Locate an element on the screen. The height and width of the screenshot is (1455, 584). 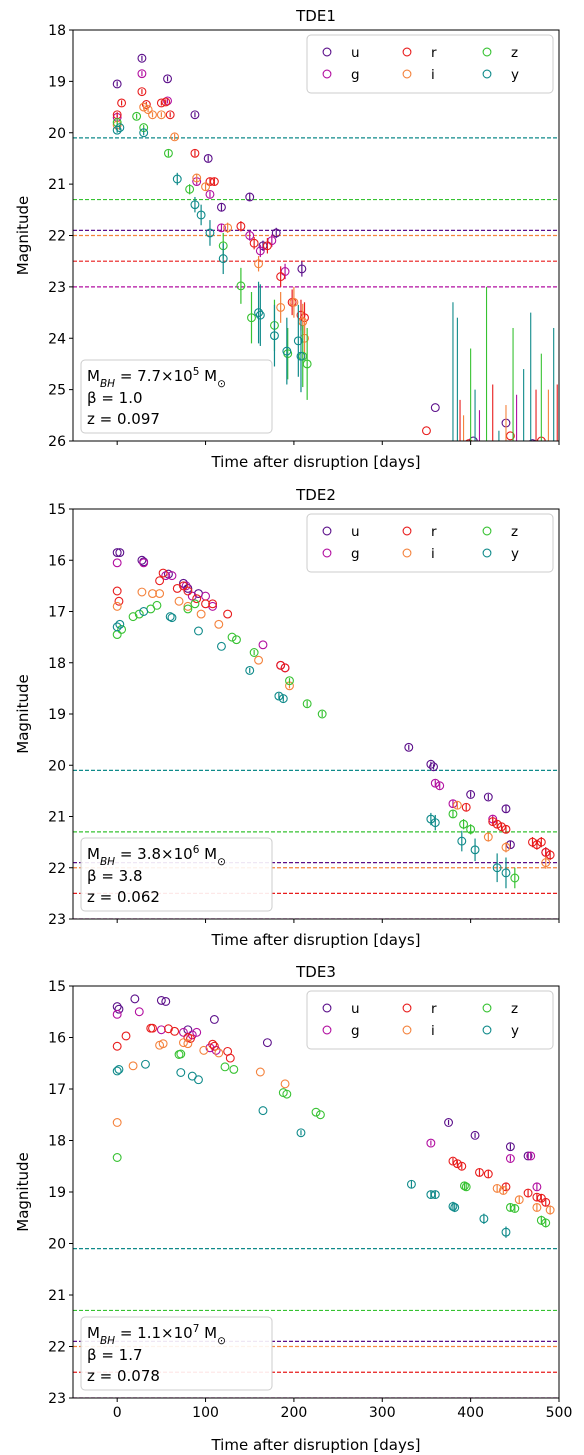
y-tick-label: 18 is located at coordinates (57, 1142).